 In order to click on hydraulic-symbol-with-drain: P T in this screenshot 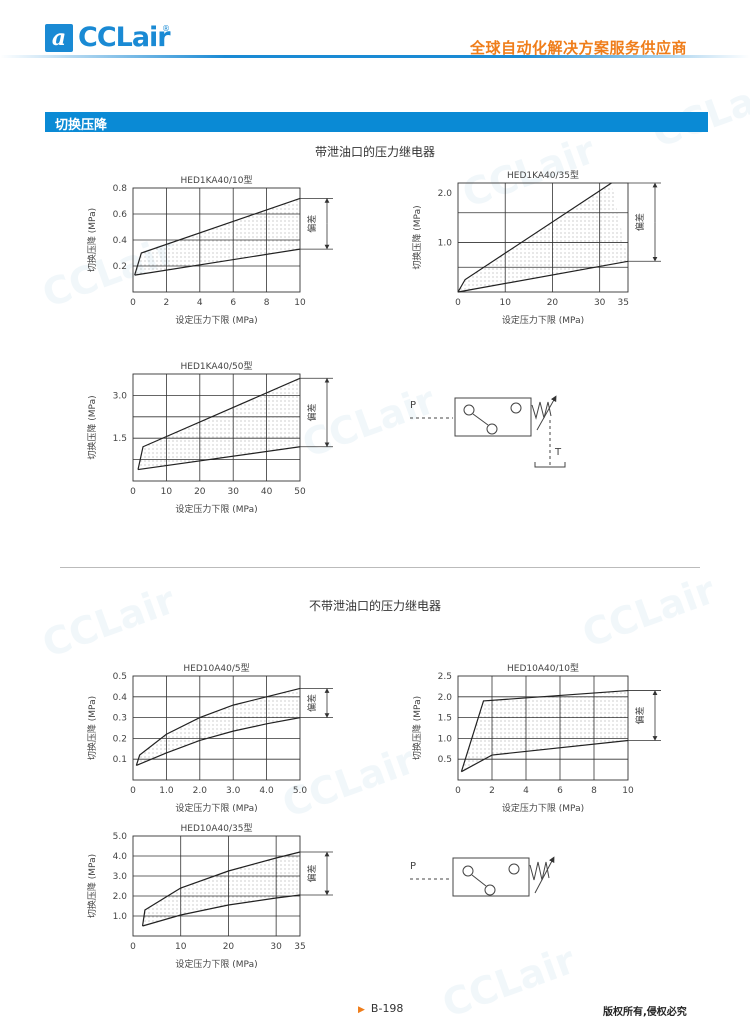, I will do `click(488, 431)`.